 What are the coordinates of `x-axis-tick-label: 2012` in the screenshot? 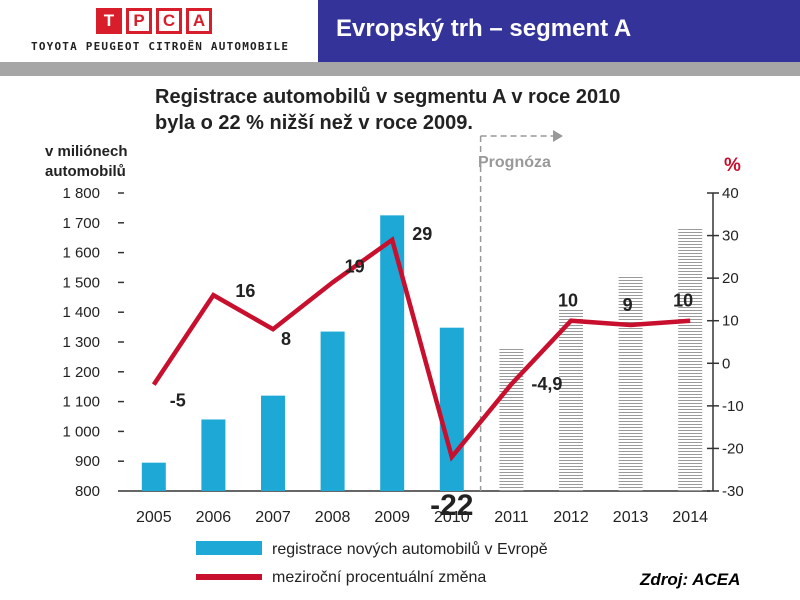 It's located at (571, 517).